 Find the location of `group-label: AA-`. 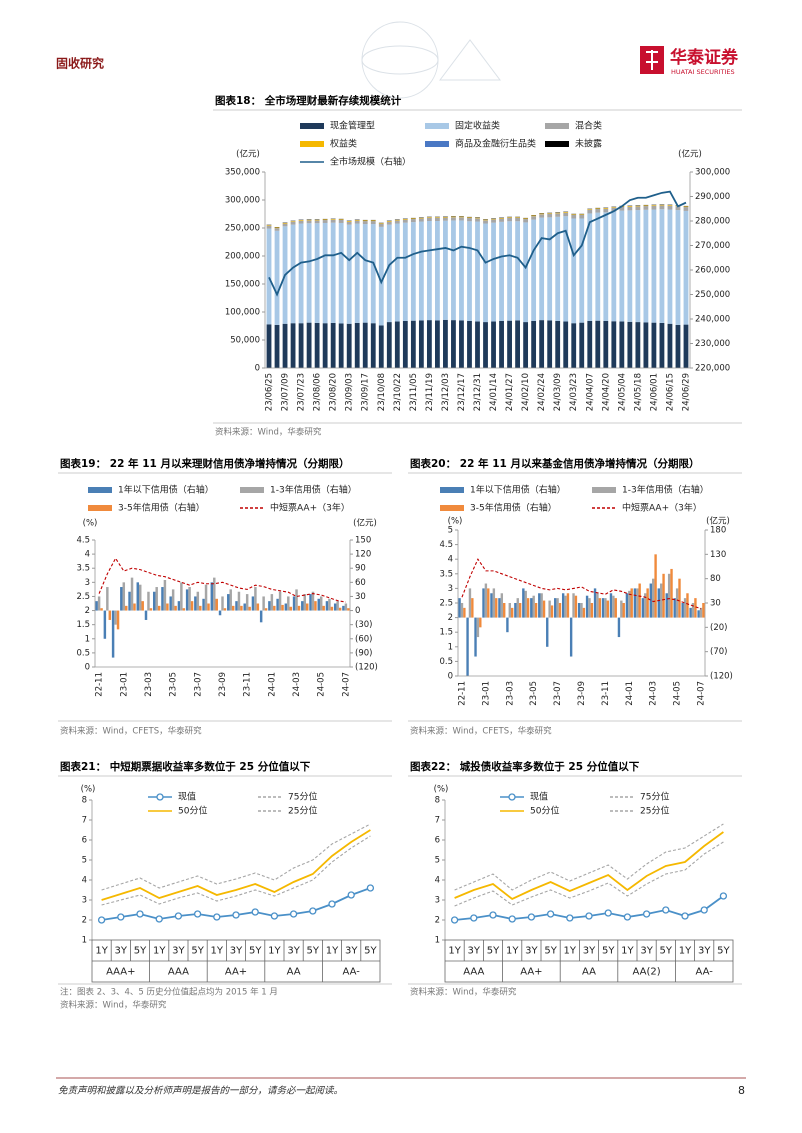

group-label: AA- is located at coordinates (352, 972).